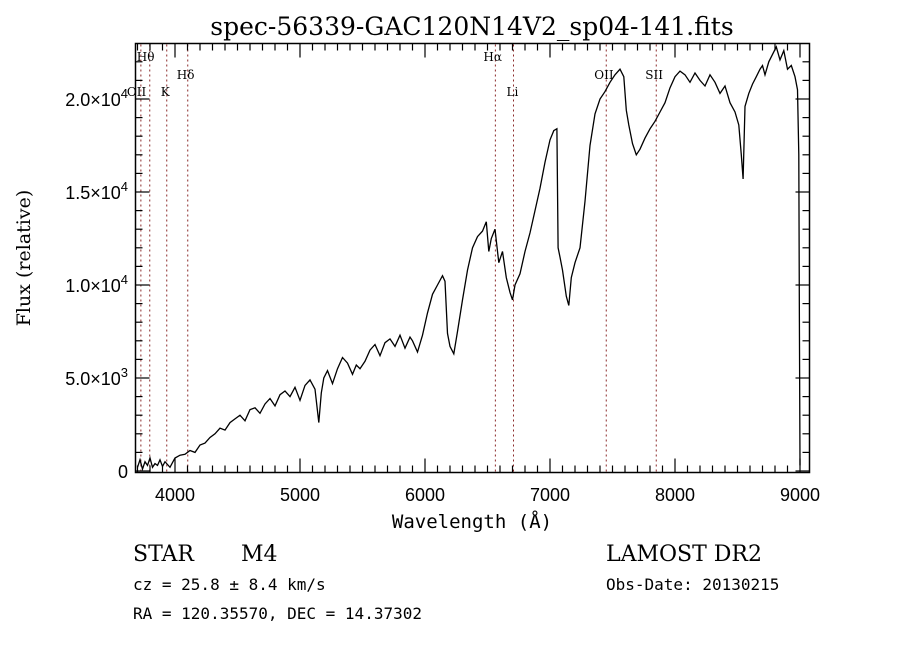 This screenshot has height=649, width=900. What do you see at coordinates (550, 495) in the screenshot?
I see `x-tick-label: 7000` at bounding box center [550, 495].